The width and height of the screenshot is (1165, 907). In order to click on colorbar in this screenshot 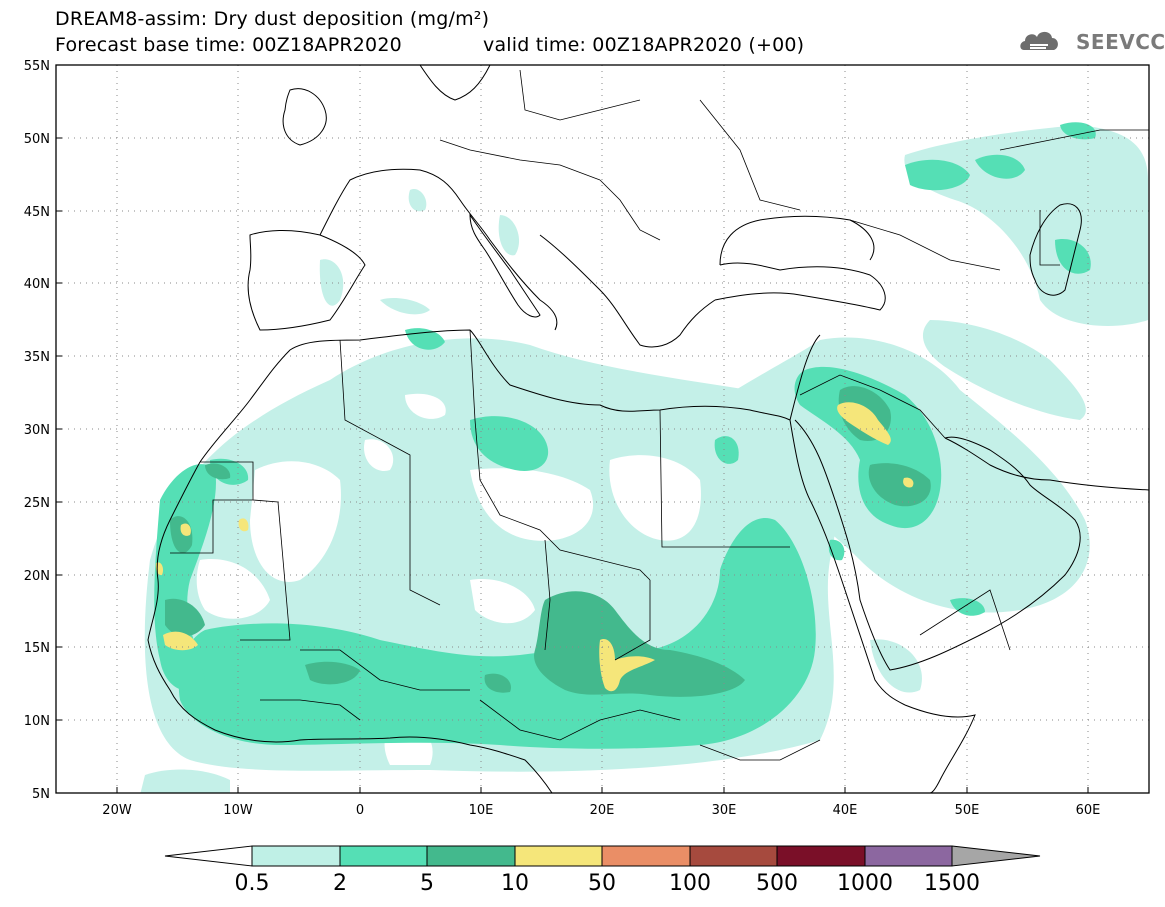, I will do `click(602, 856)`.